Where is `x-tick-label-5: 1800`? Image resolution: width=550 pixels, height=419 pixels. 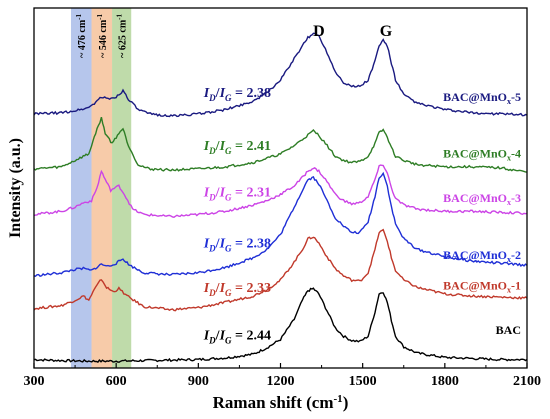 x-tick-label-5: 1800 is located at coordinates (445, 381).